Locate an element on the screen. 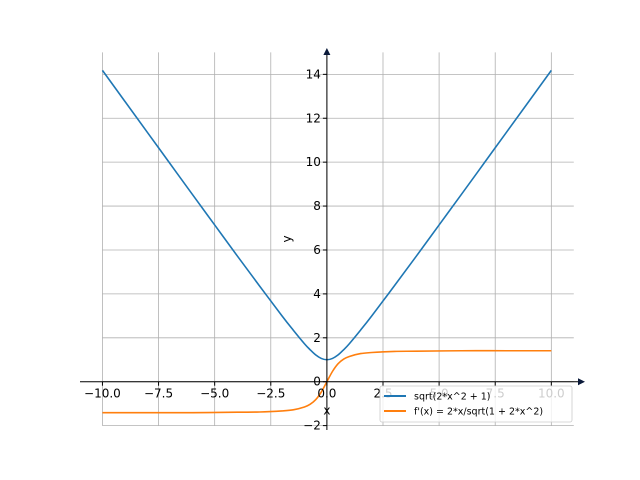  y-tick-label-2: 2 is located at coordinates (317, 338).